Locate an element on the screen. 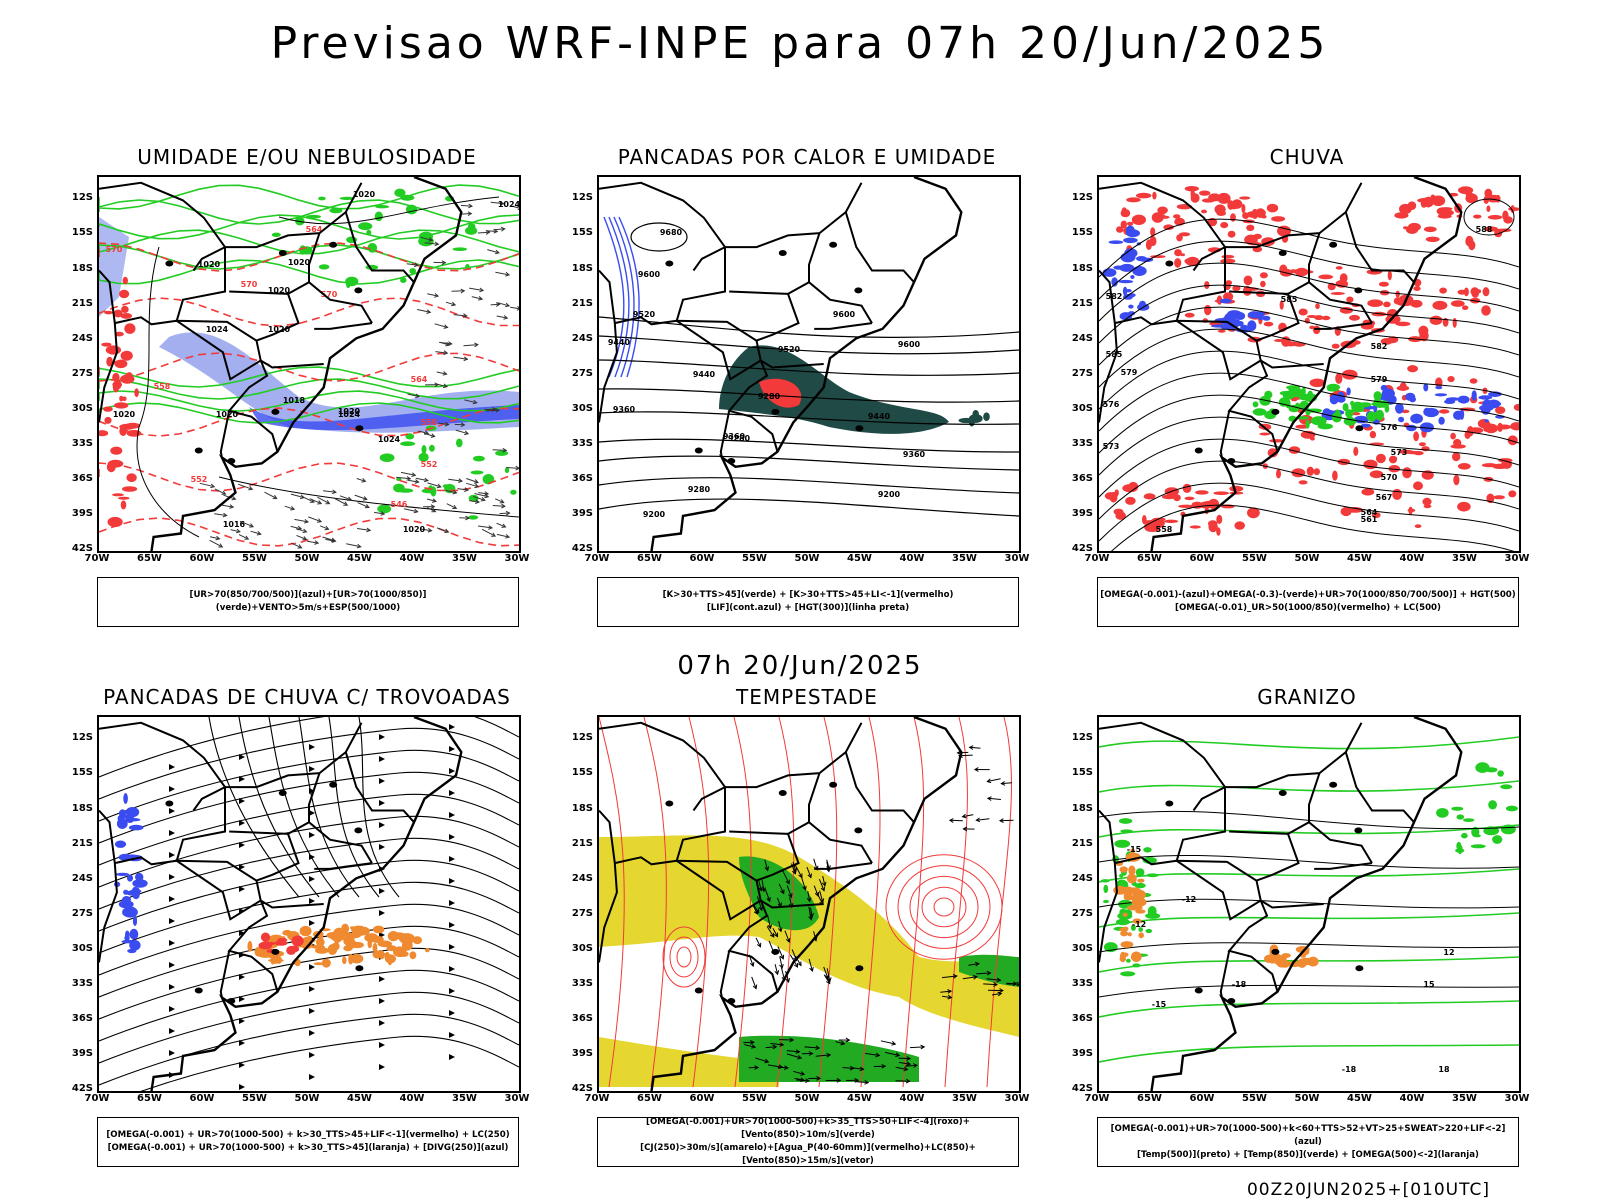  longitude-label: 65W is located at coordinates (1149, 1098).